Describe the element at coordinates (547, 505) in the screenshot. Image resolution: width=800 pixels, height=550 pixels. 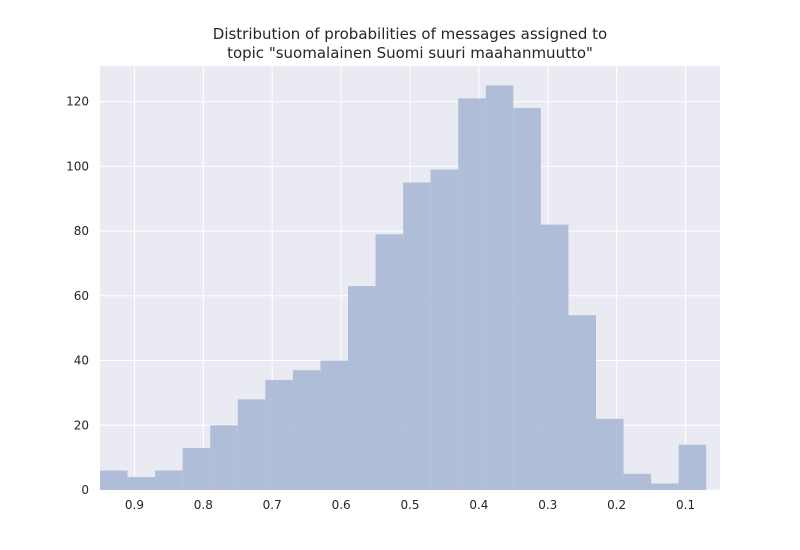
I see `x-tick-label: 0.3` at that location.